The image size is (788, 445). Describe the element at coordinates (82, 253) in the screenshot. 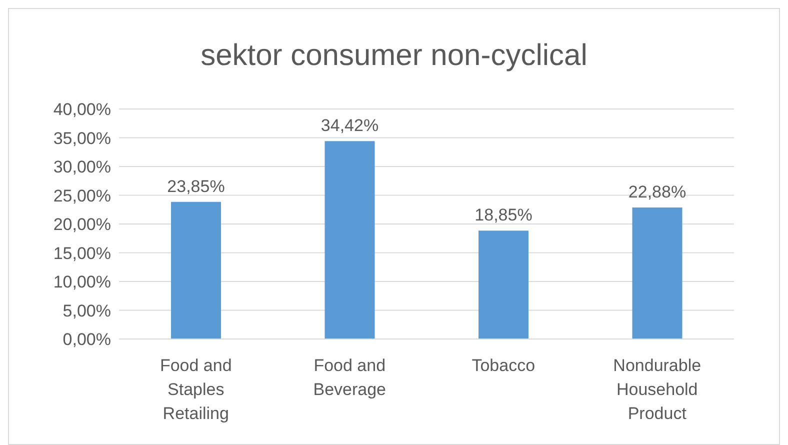

I see `y-tick-label: 15,00%` at that location.